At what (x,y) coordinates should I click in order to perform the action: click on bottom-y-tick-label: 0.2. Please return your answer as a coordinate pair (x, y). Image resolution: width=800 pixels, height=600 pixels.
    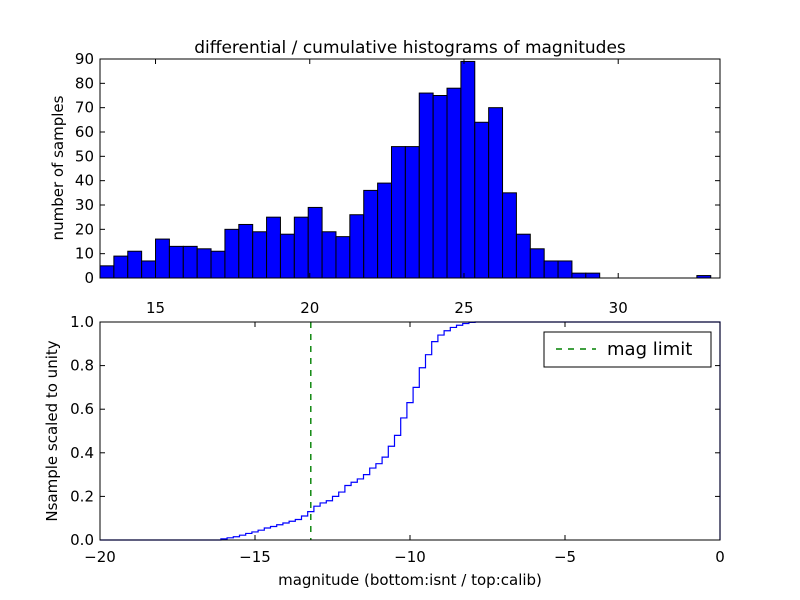
    Looking at the image, I should click on (82, 496).